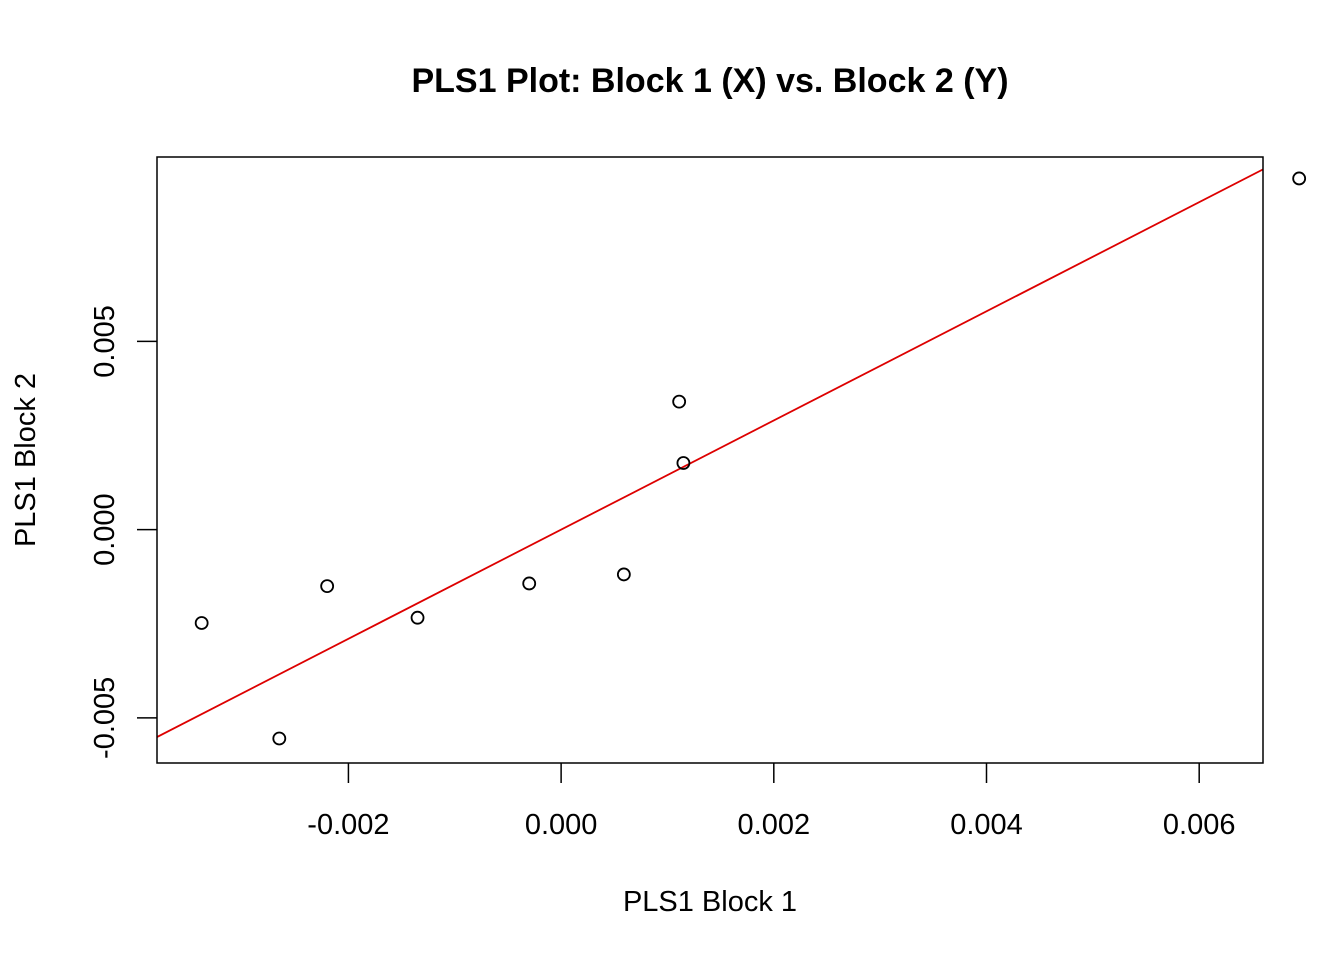 The height and width of the screenshot is (960, 1344). Describe the element at coordinates (105, 718) in the screenshot. I see `y-tick-label: -0.005` at that location.